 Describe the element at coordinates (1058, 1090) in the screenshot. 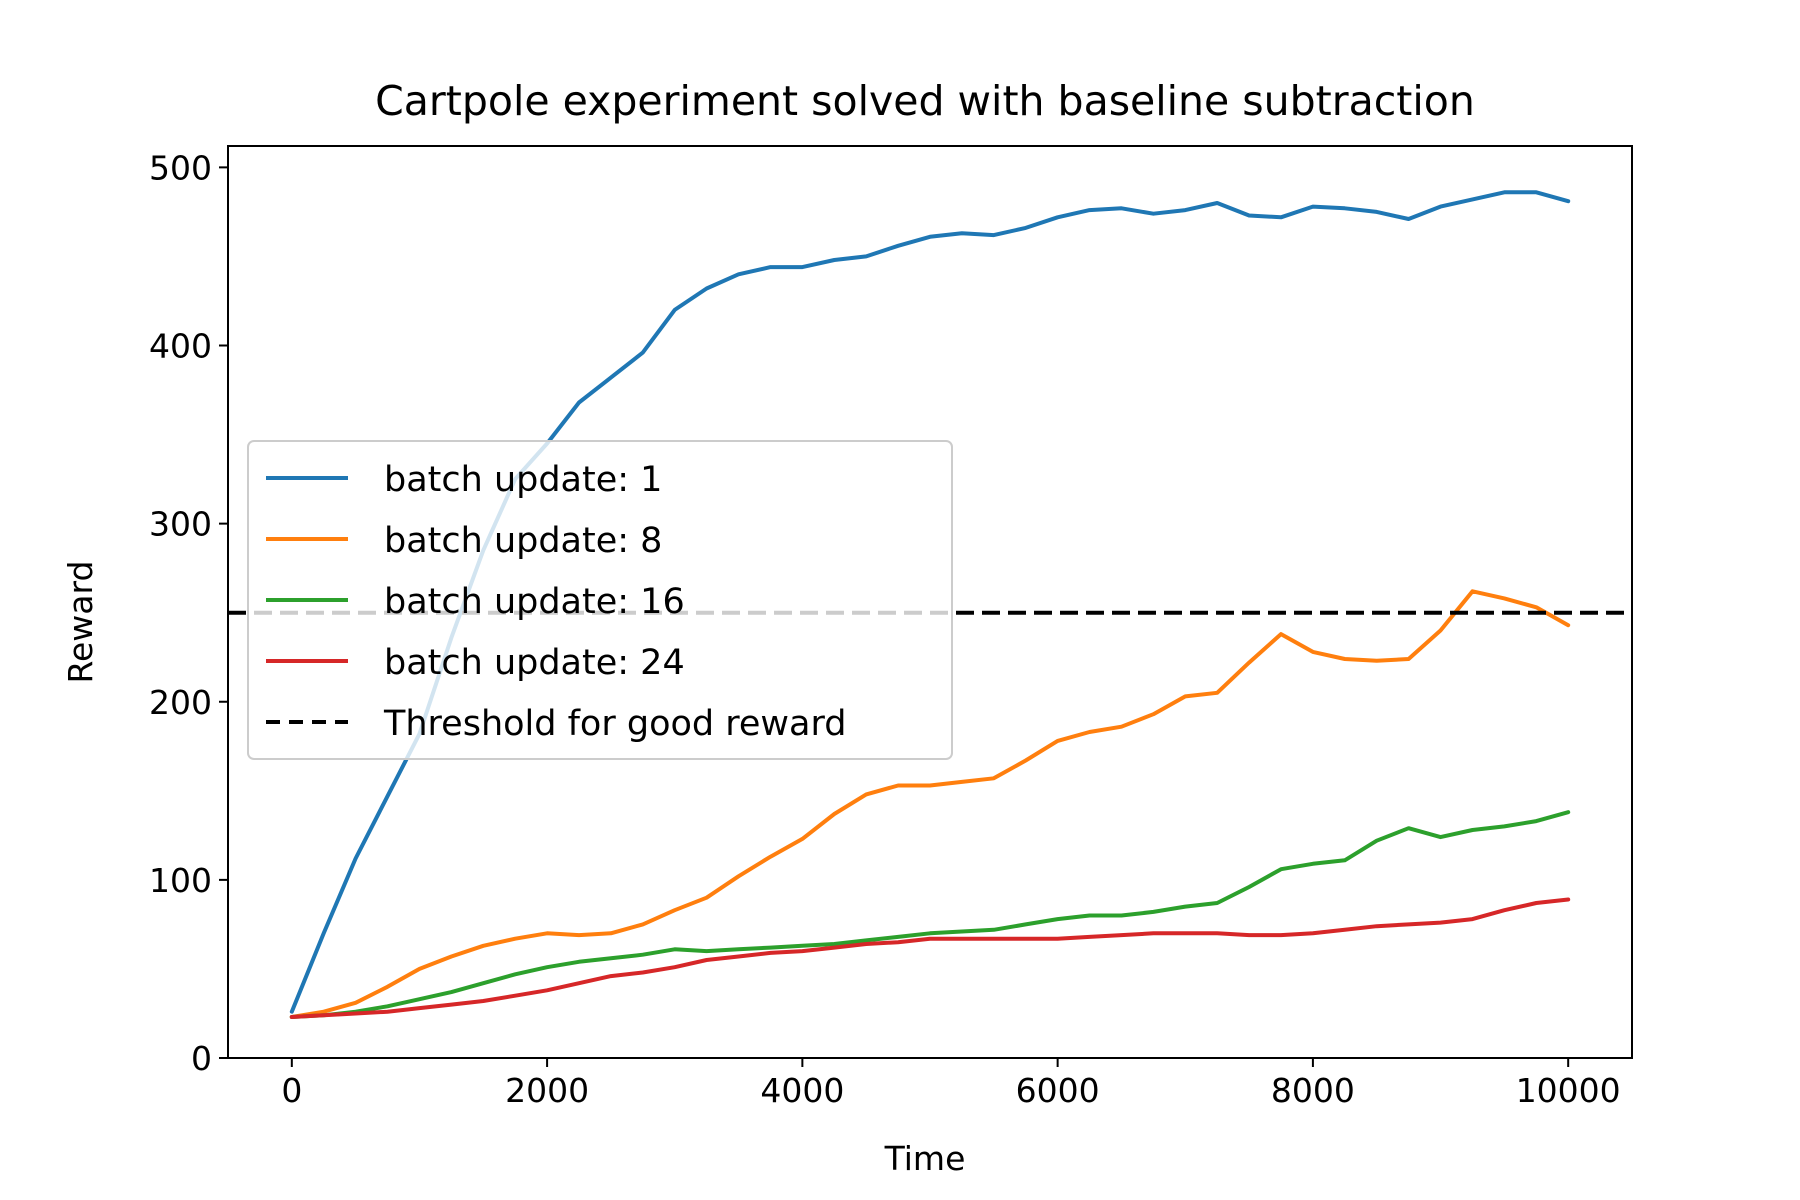

I see `x-tick-label: 6000` at that location.